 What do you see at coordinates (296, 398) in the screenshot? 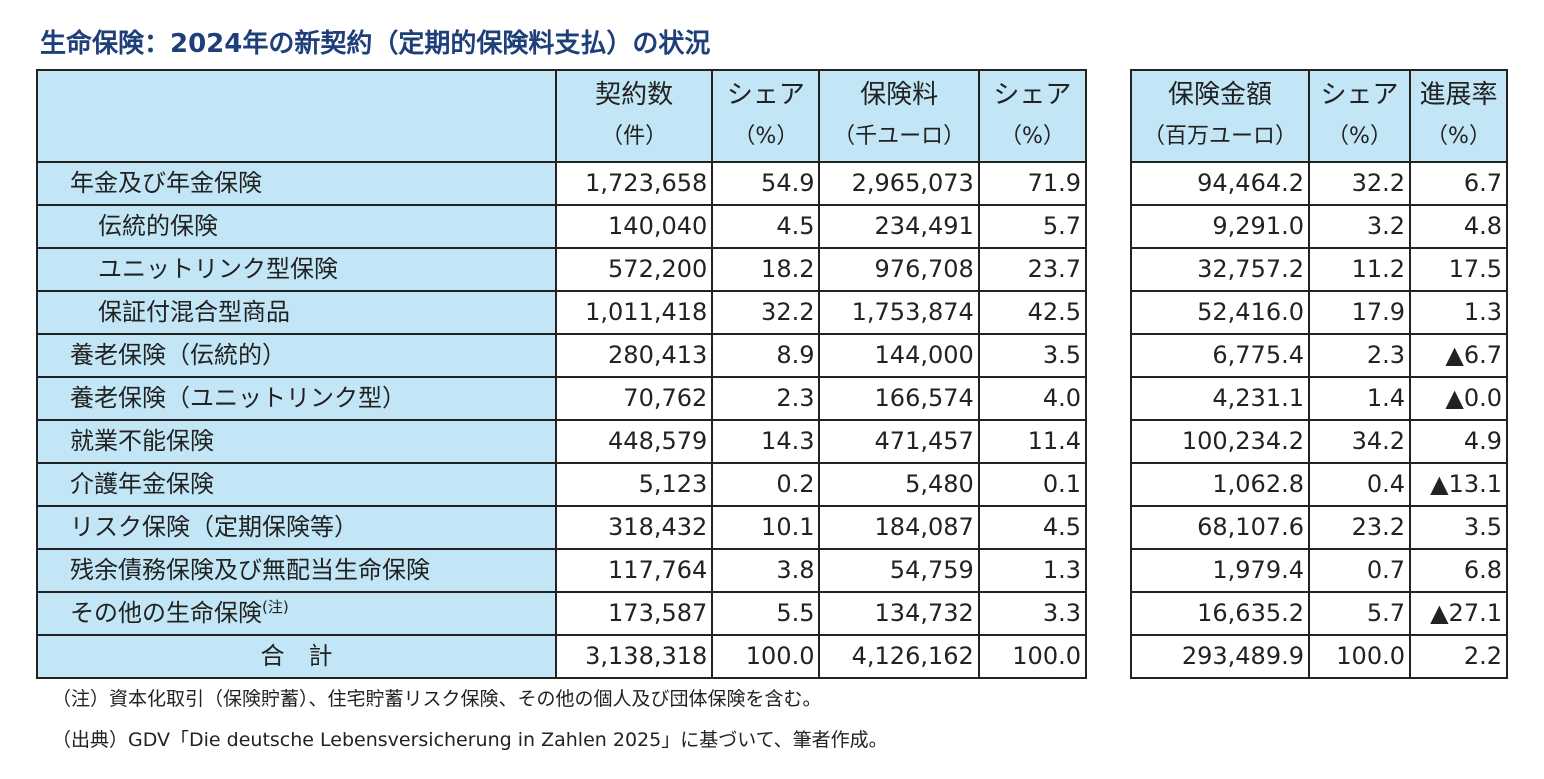
I see `row-label: 養老保険（ユニットリンク型）` at bounding box center [296, 398].